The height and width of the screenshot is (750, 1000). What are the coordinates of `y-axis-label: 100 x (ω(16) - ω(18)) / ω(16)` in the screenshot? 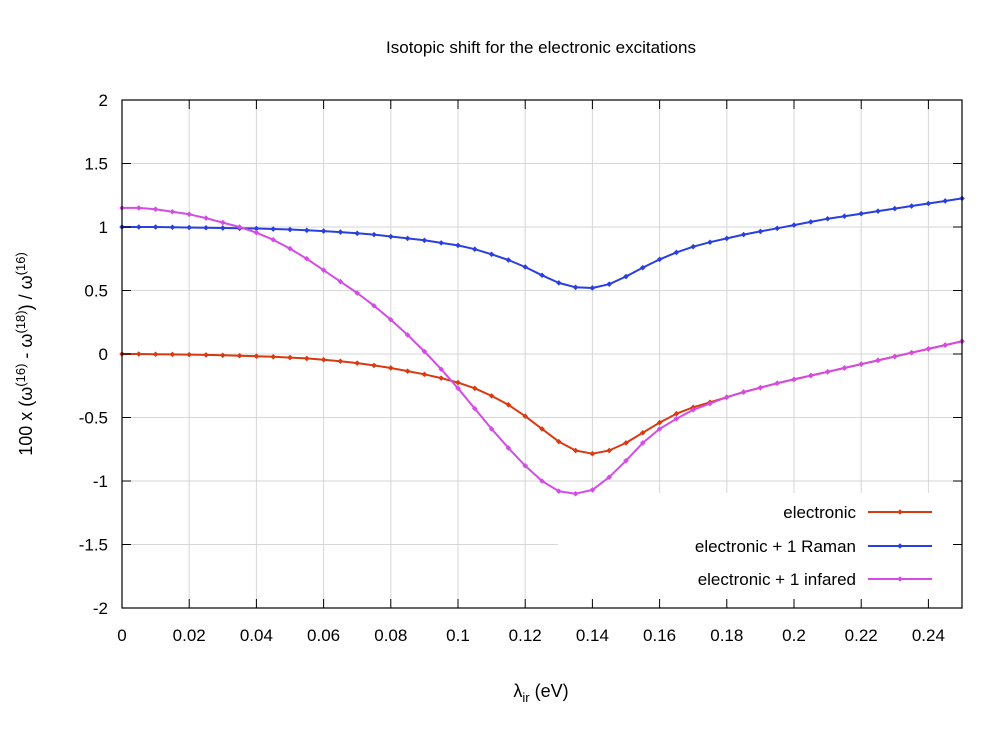 It's located at (24, 354).